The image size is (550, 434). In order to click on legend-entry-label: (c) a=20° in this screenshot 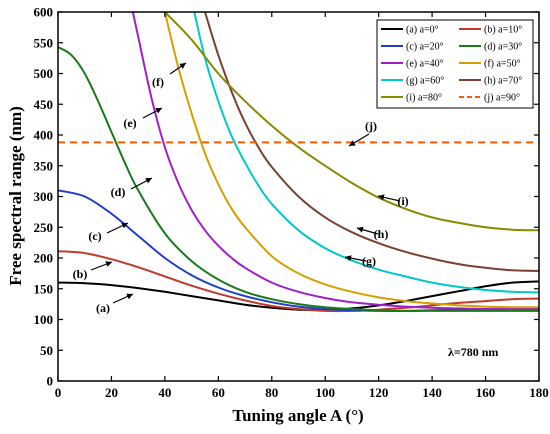, I will do `click(425, 47)`.